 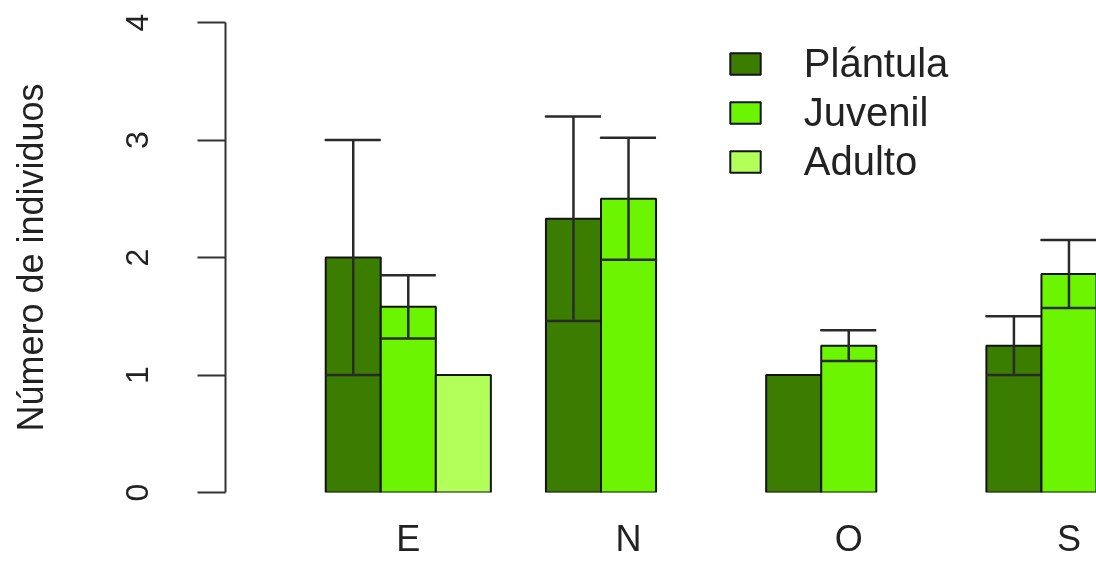 What do you see at coordinates (1068, 538) in the screenshot?
I see `x-tick-label: S` at bounding box center [1068, 538].